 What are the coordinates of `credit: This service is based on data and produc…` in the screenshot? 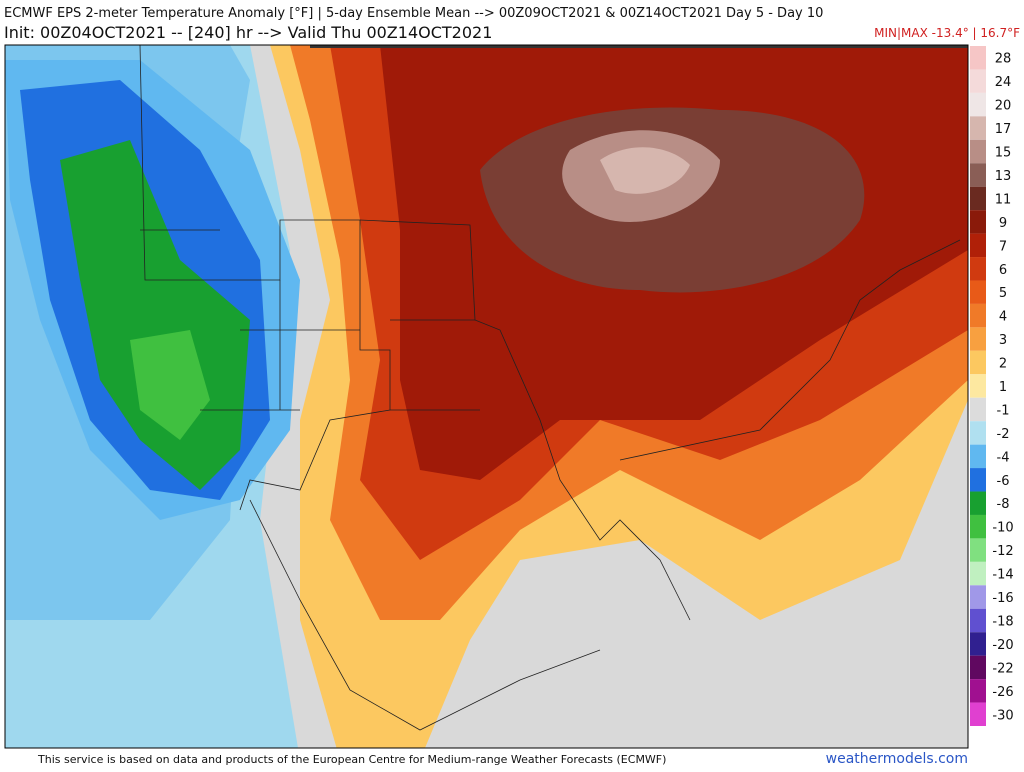 It's located at (351, 759).